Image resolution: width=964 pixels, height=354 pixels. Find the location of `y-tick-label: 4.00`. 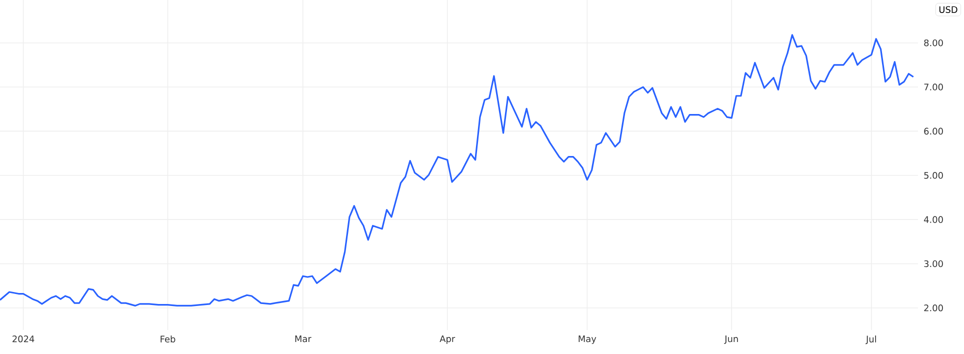

y-tick-label: 4.00 is located at coordinates (933, 219).